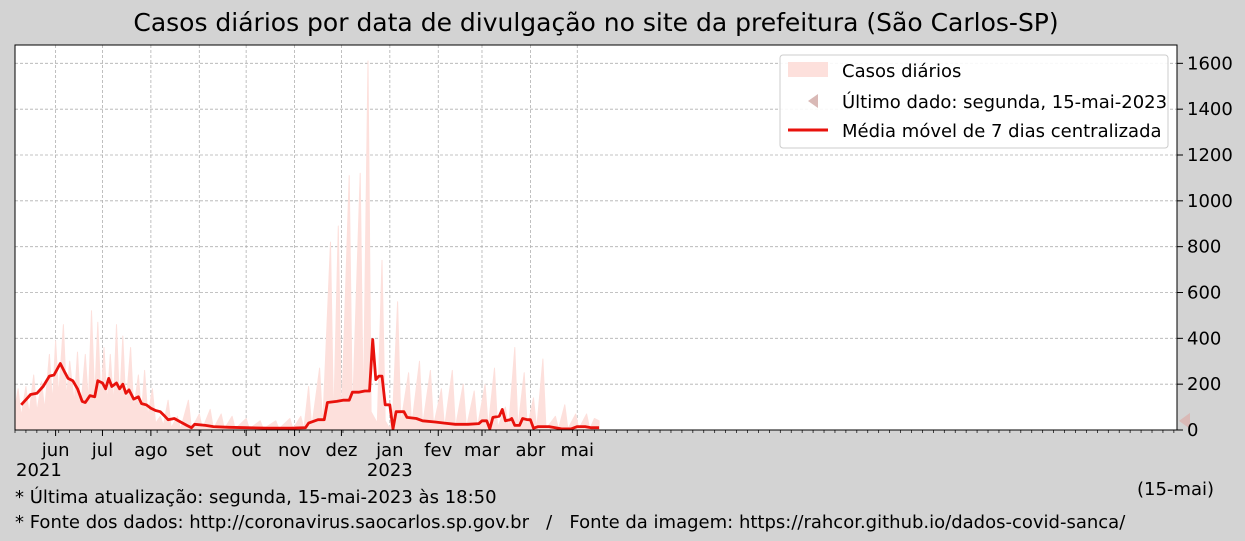  Describe the element at coordinates (577, 450) in the screenshot. I see `x-tick-label: mai` at that location.